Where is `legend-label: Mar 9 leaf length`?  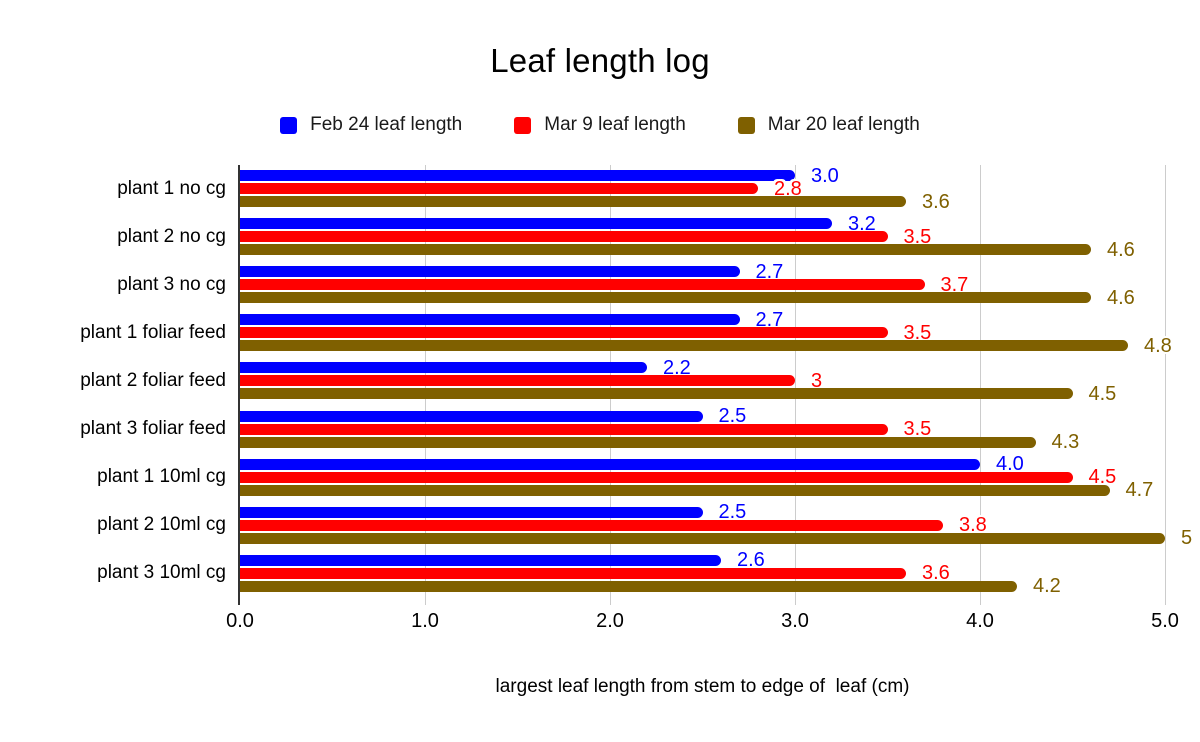
legend-label: Mar 9 leaf length is located at coordinates (615, 124).